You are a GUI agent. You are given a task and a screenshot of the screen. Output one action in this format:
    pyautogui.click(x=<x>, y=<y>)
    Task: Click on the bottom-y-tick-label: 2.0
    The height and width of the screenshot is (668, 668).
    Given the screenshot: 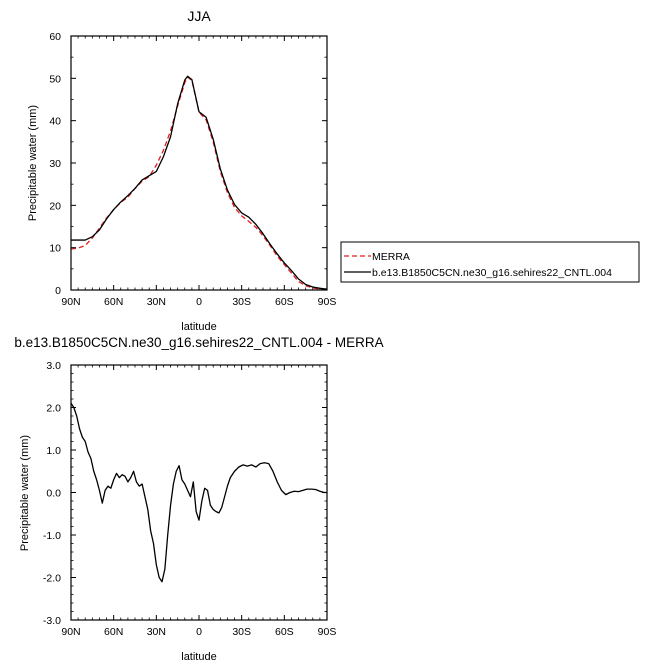 What is the action you would take?
    pyautogui.click(x=53, y=409)
    